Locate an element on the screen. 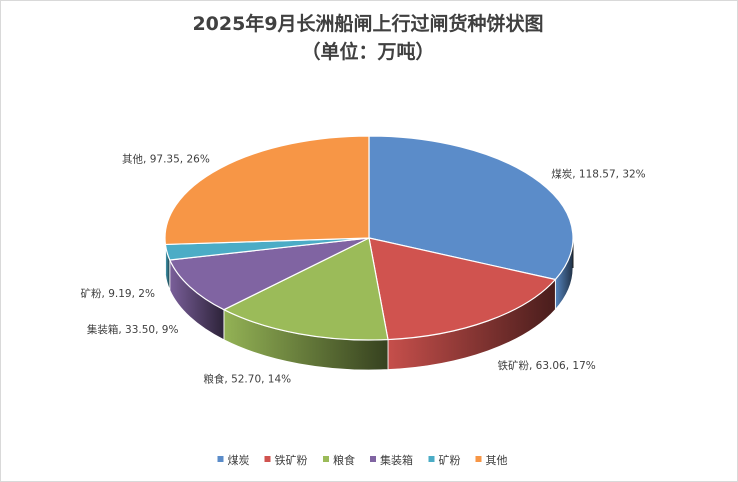  data-label-铁矿粉: 铁矿粉, 63.06, 17% is located at coordinates (547, 365).